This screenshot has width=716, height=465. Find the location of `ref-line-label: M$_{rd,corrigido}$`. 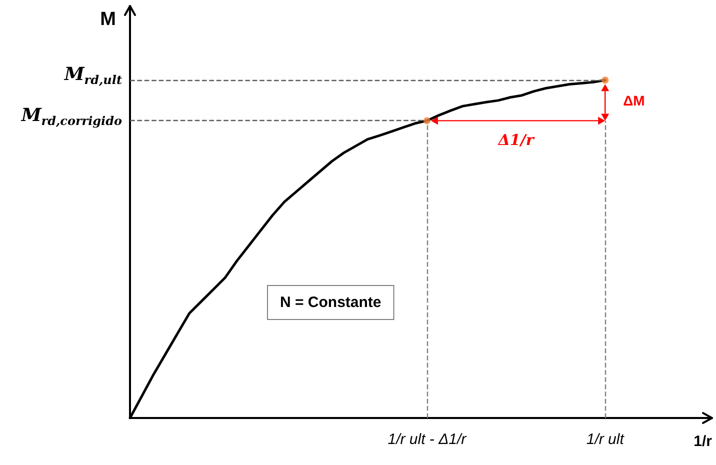

ref-line-label: M$_{rd,corrigido}$ is located at coordinates (71, 116).